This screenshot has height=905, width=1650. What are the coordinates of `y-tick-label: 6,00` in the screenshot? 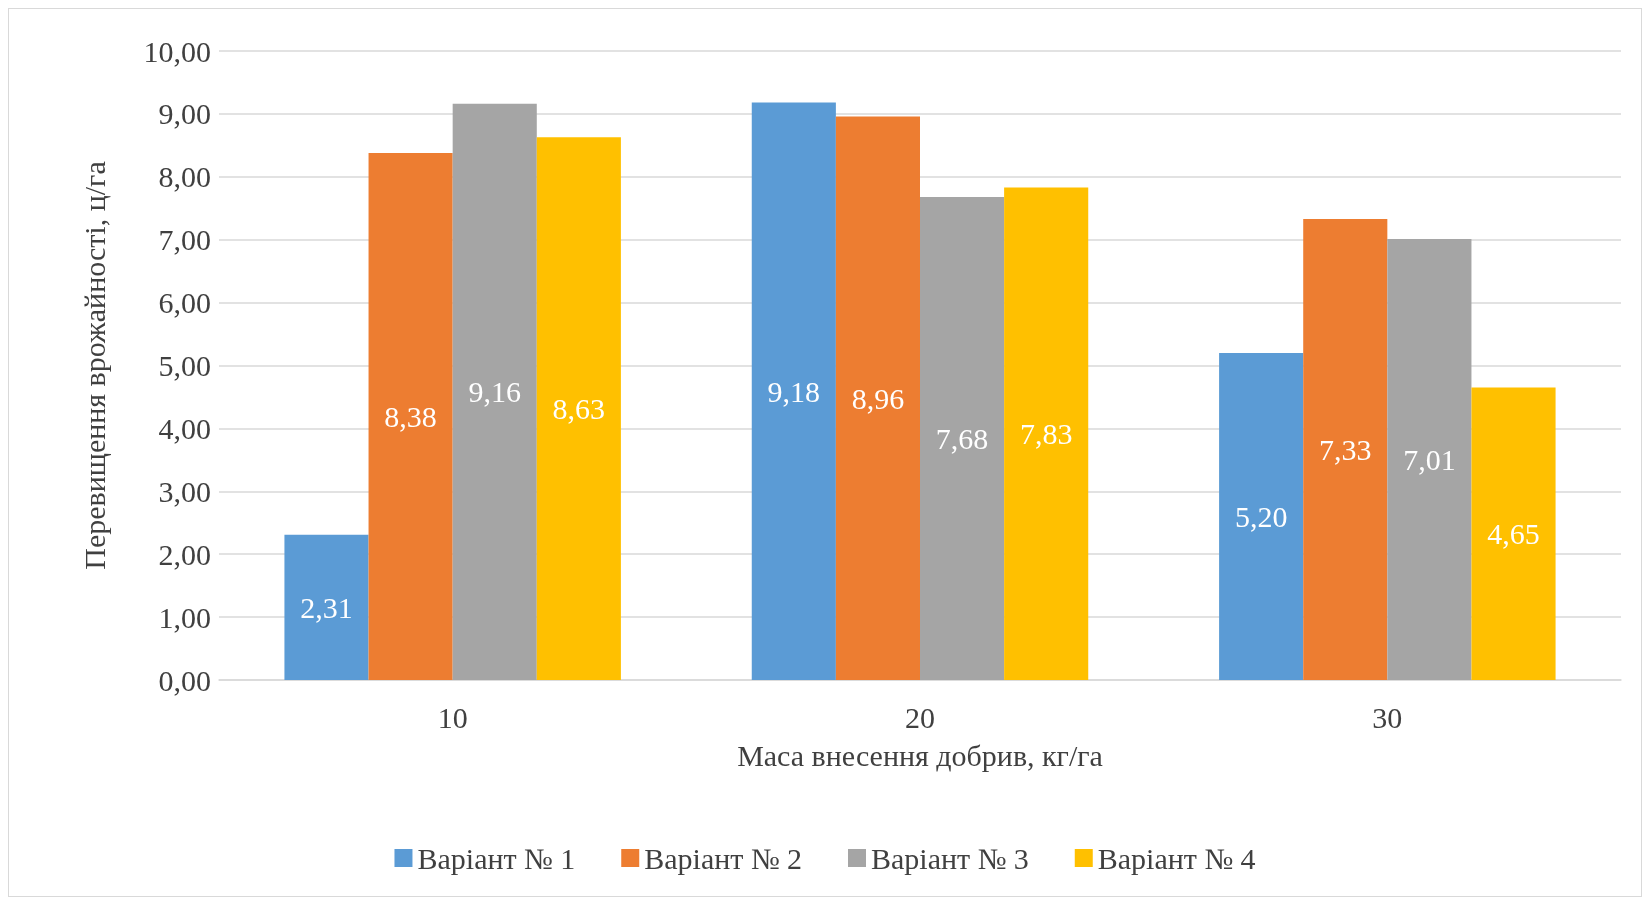 It's located at (184, 303).